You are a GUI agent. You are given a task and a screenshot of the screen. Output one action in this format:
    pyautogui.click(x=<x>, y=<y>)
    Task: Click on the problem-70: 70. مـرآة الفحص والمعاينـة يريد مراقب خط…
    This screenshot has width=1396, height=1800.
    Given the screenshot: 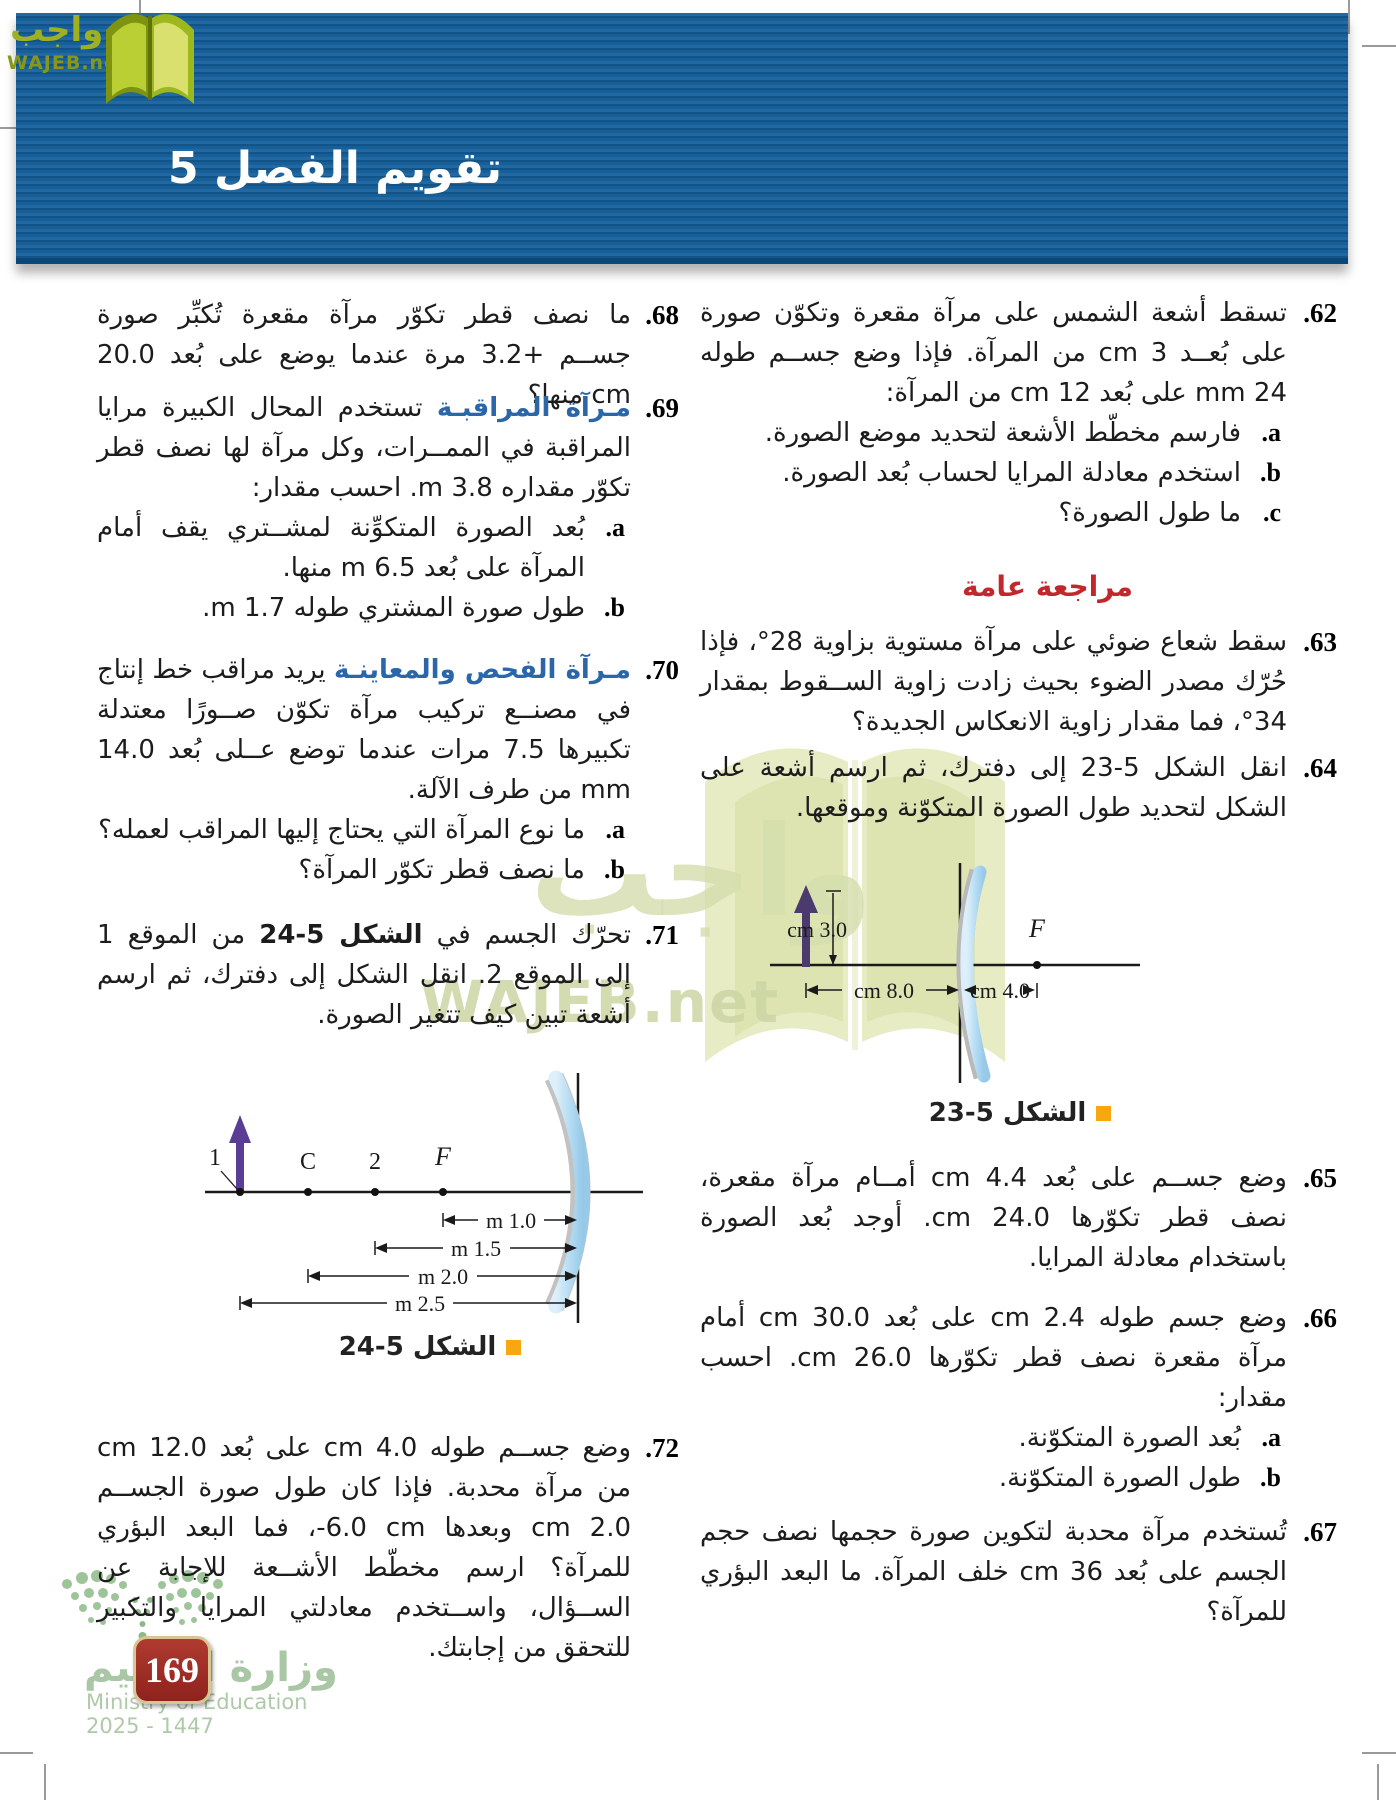 What is the action you would take?
    pyautogui.click(x=392, y=770)
    